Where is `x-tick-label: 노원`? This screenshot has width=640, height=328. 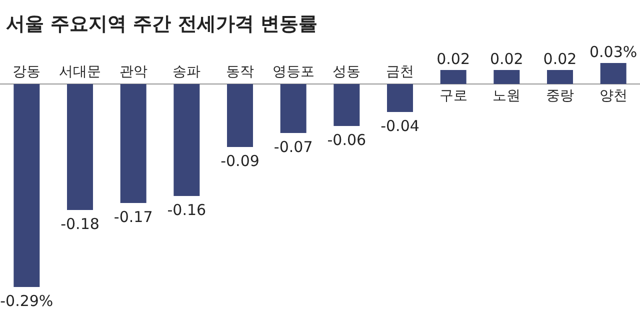
x-tick-label: 노원 is located at coordinates (506, 96).